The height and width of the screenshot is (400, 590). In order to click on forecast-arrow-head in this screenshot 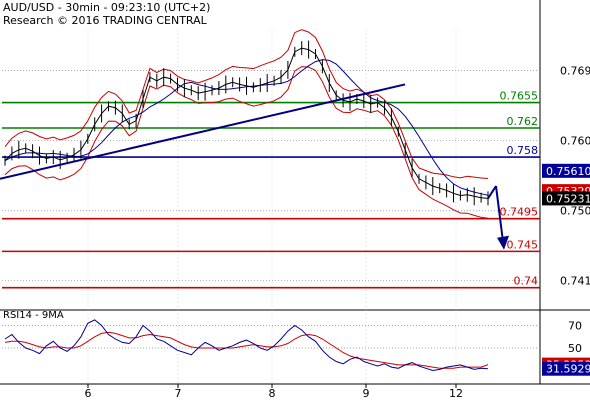, I will do `click(503, 242)`.